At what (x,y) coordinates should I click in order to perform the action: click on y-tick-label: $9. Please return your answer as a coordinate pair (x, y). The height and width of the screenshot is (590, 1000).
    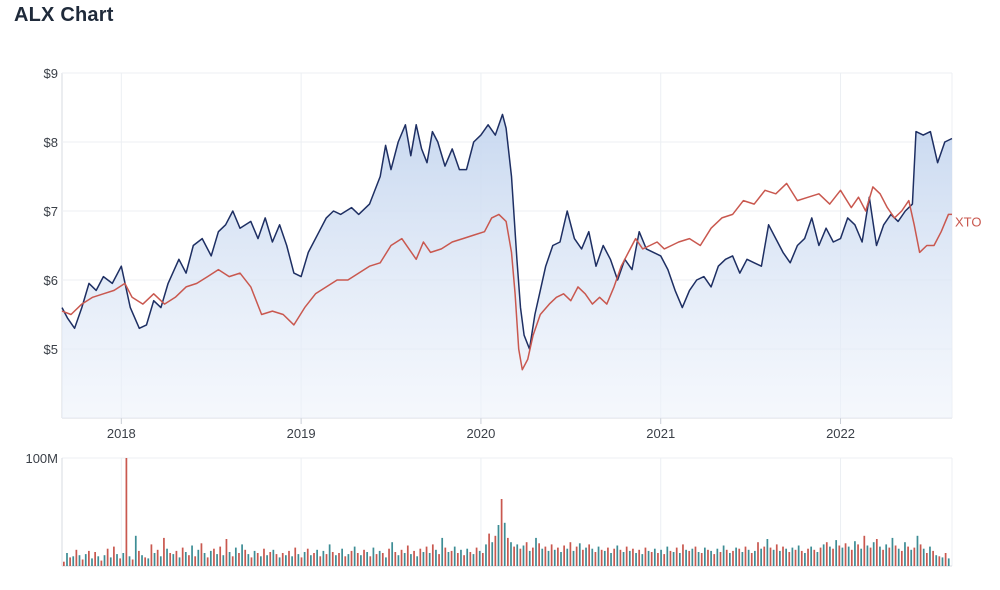
    Looking at the image, I should click on (51, 73).